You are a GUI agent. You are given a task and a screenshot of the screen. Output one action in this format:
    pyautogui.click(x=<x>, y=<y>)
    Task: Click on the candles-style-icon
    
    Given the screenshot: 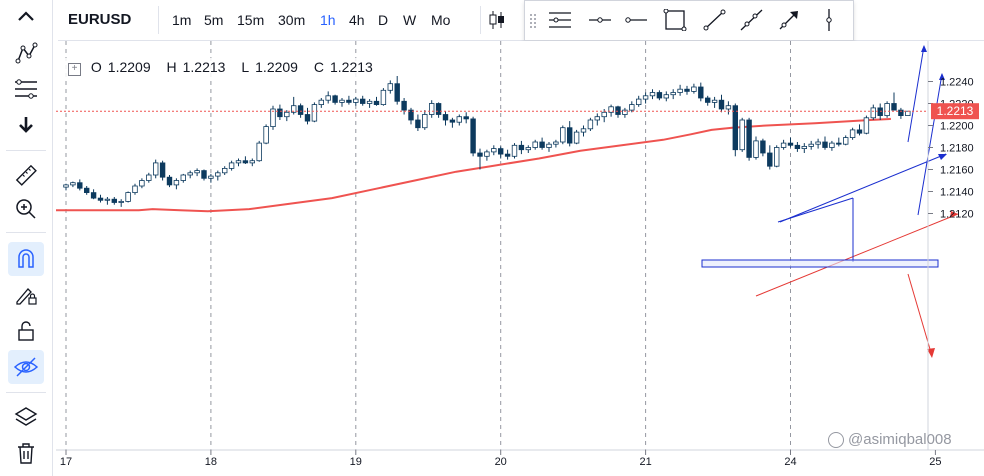 What is the action you would take?
    pyautogui.click(x=497, y=22)
    